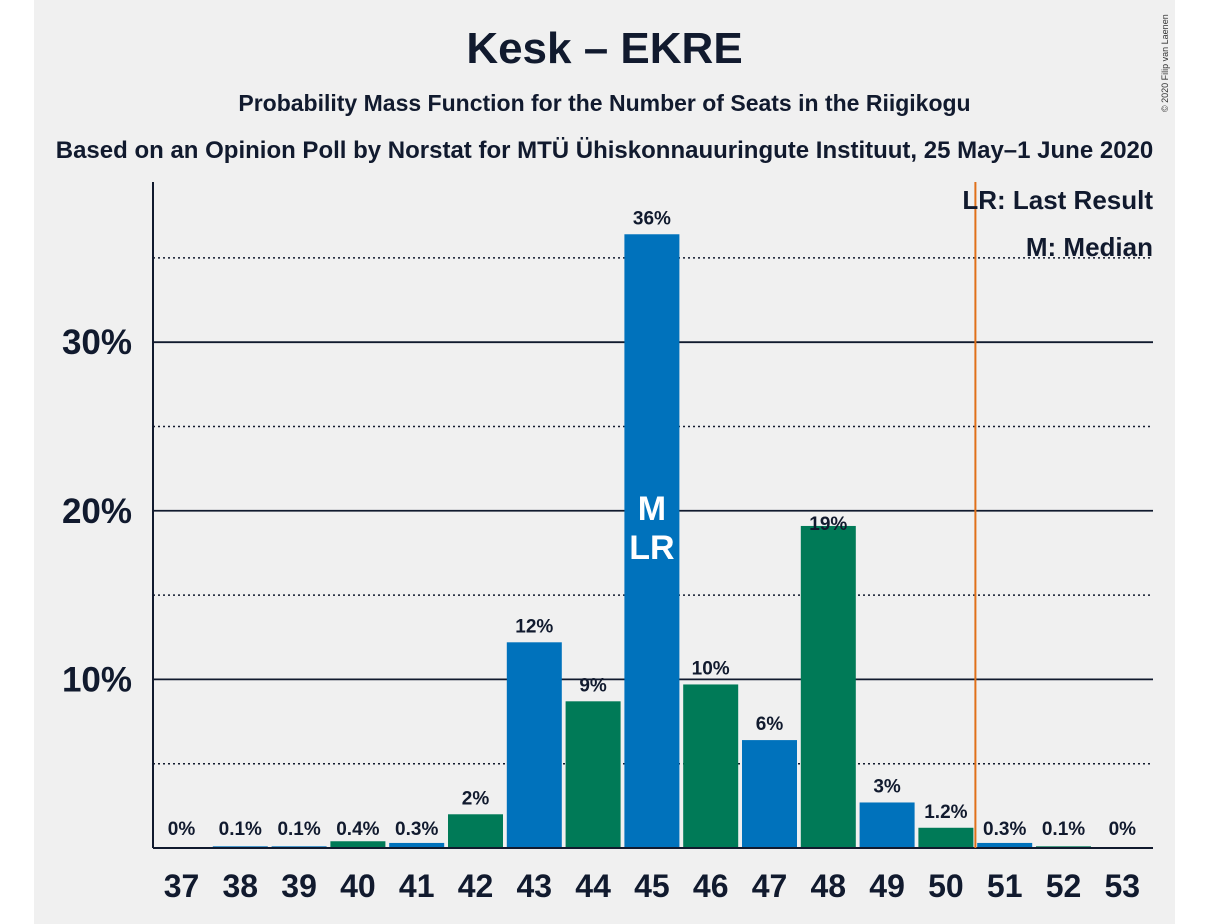  Describe the element at coordinates (299, 886) in the screenshot. I see `x-tick-label: 39` at that location.